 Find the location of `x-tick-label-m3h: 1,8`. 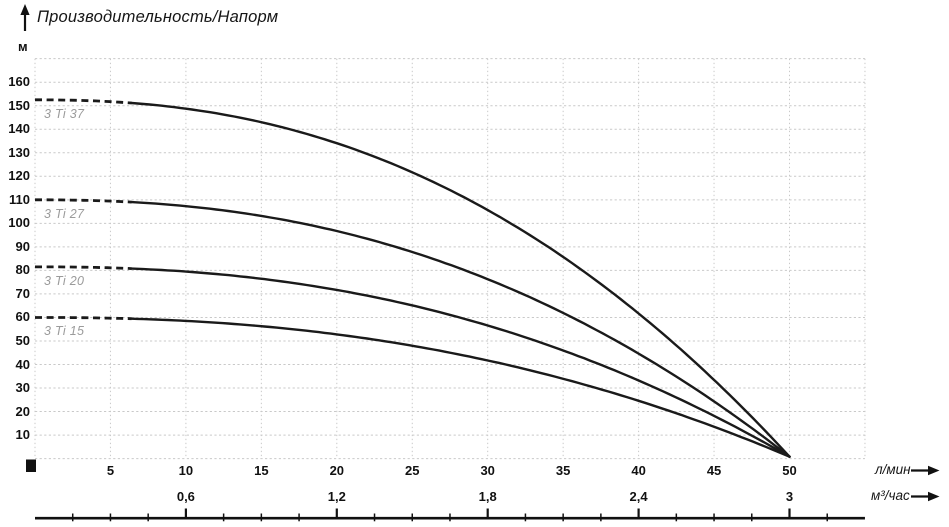

x-tick-label-m3h: 1,8 is located at coordinates (487, 496).